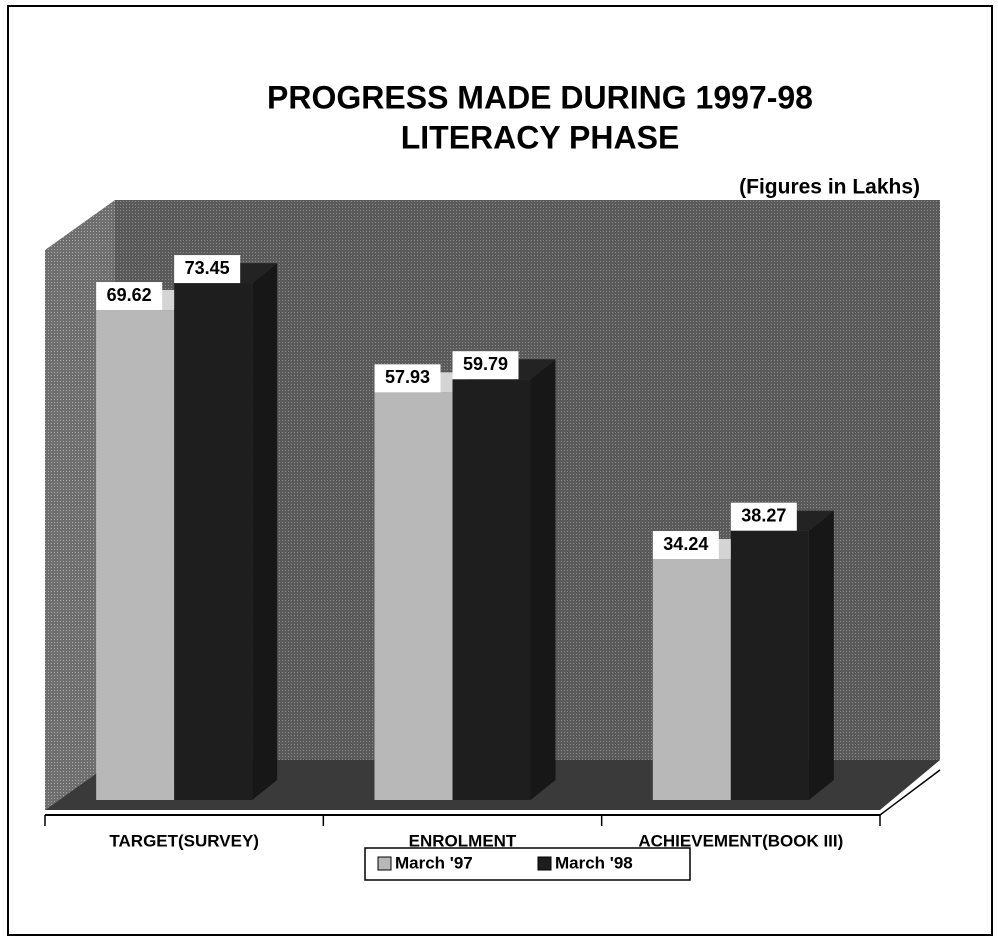 This screenshot has height=946, width=998. Describe the element at coordinates (740, 840) in the screenshot. I see `x-tick-label: ACHIEVEMENT(BOOK III)` at that location.